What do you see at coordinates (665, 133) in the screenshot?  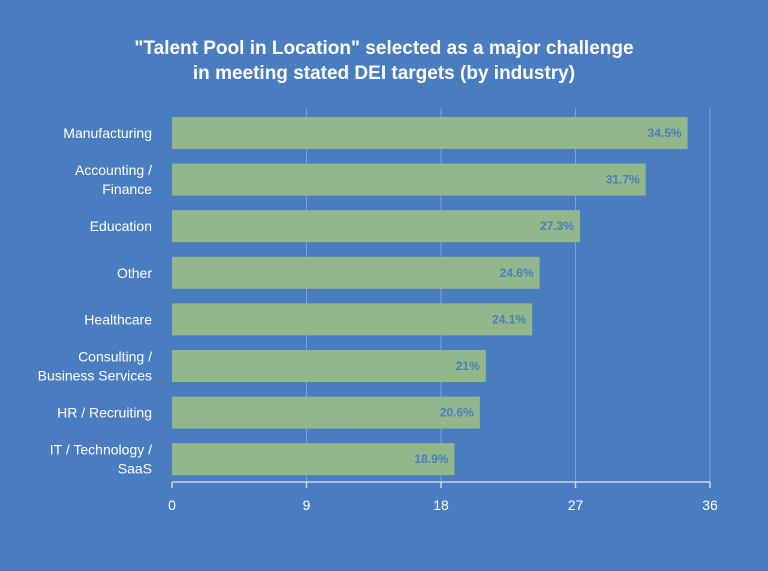 I see `data-label: 34.5%` at bounding box center [665, 133].